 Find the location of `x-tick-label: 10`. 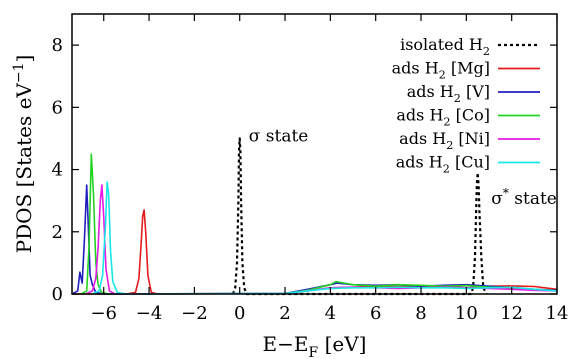

x-tick-label: 10 is located at coordinates (466, 313).